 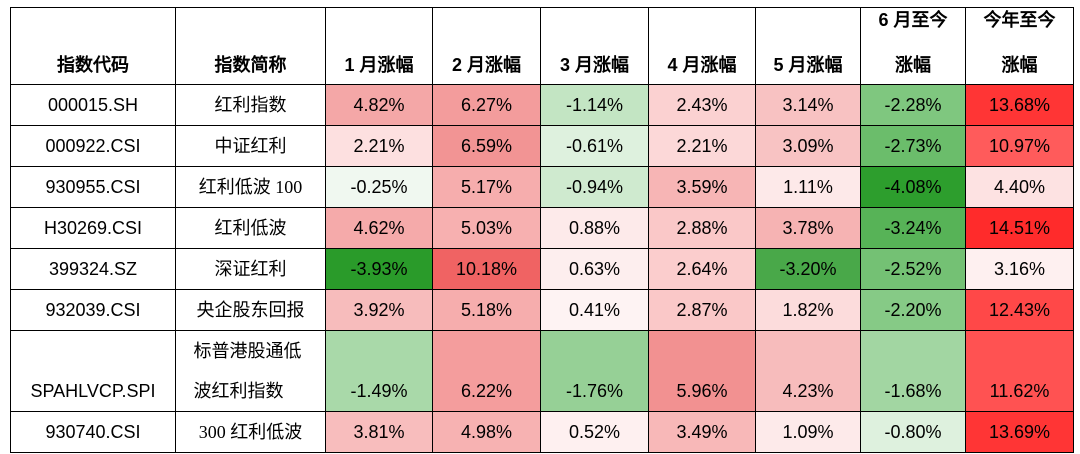 What do you see at coordinates (913, 228) in the screenshot?
I see `jun-to-date-return-cell: -3.24%` at bounding box center [913, 228].